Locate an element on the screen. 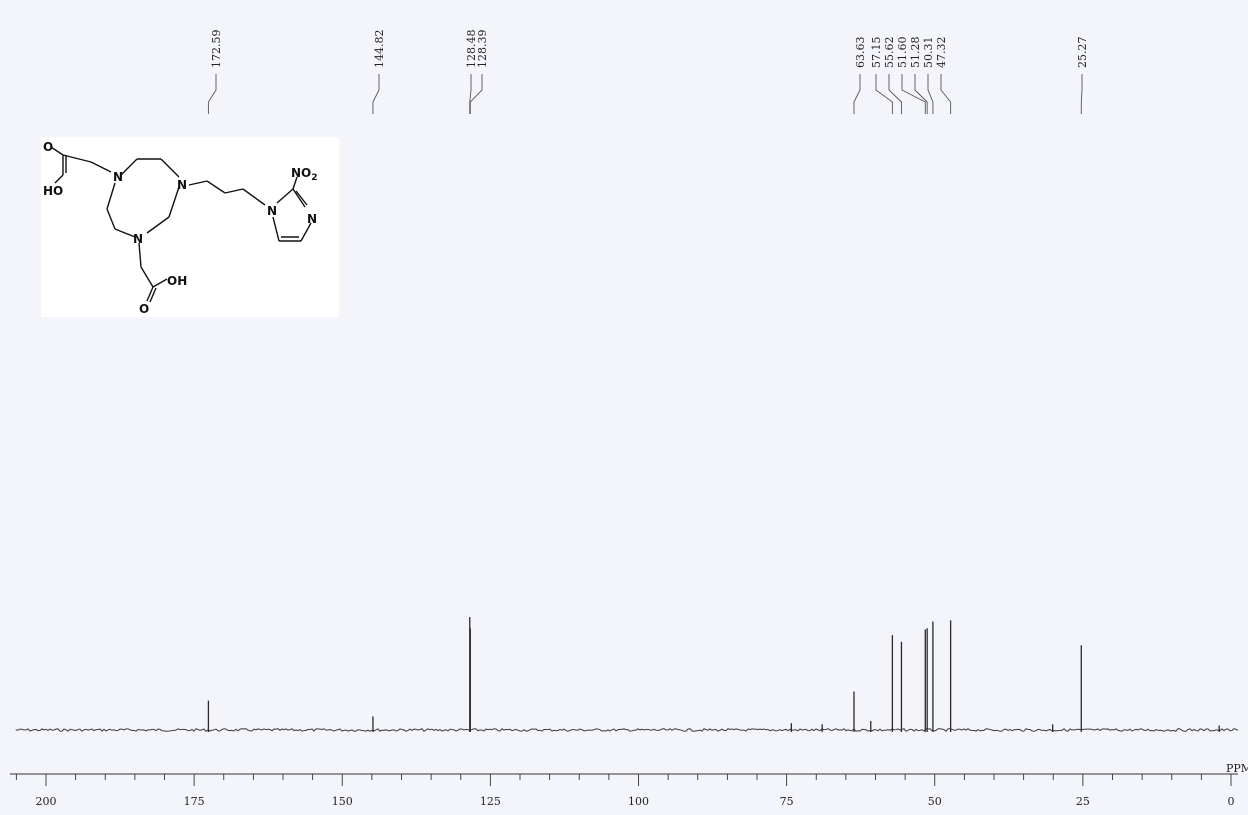 Image resolution: width=1248 pixels, height=815 pixels. chemical-structure-inset: O HO N N N OH O N N NO2 is located at coordinates (190, 227).